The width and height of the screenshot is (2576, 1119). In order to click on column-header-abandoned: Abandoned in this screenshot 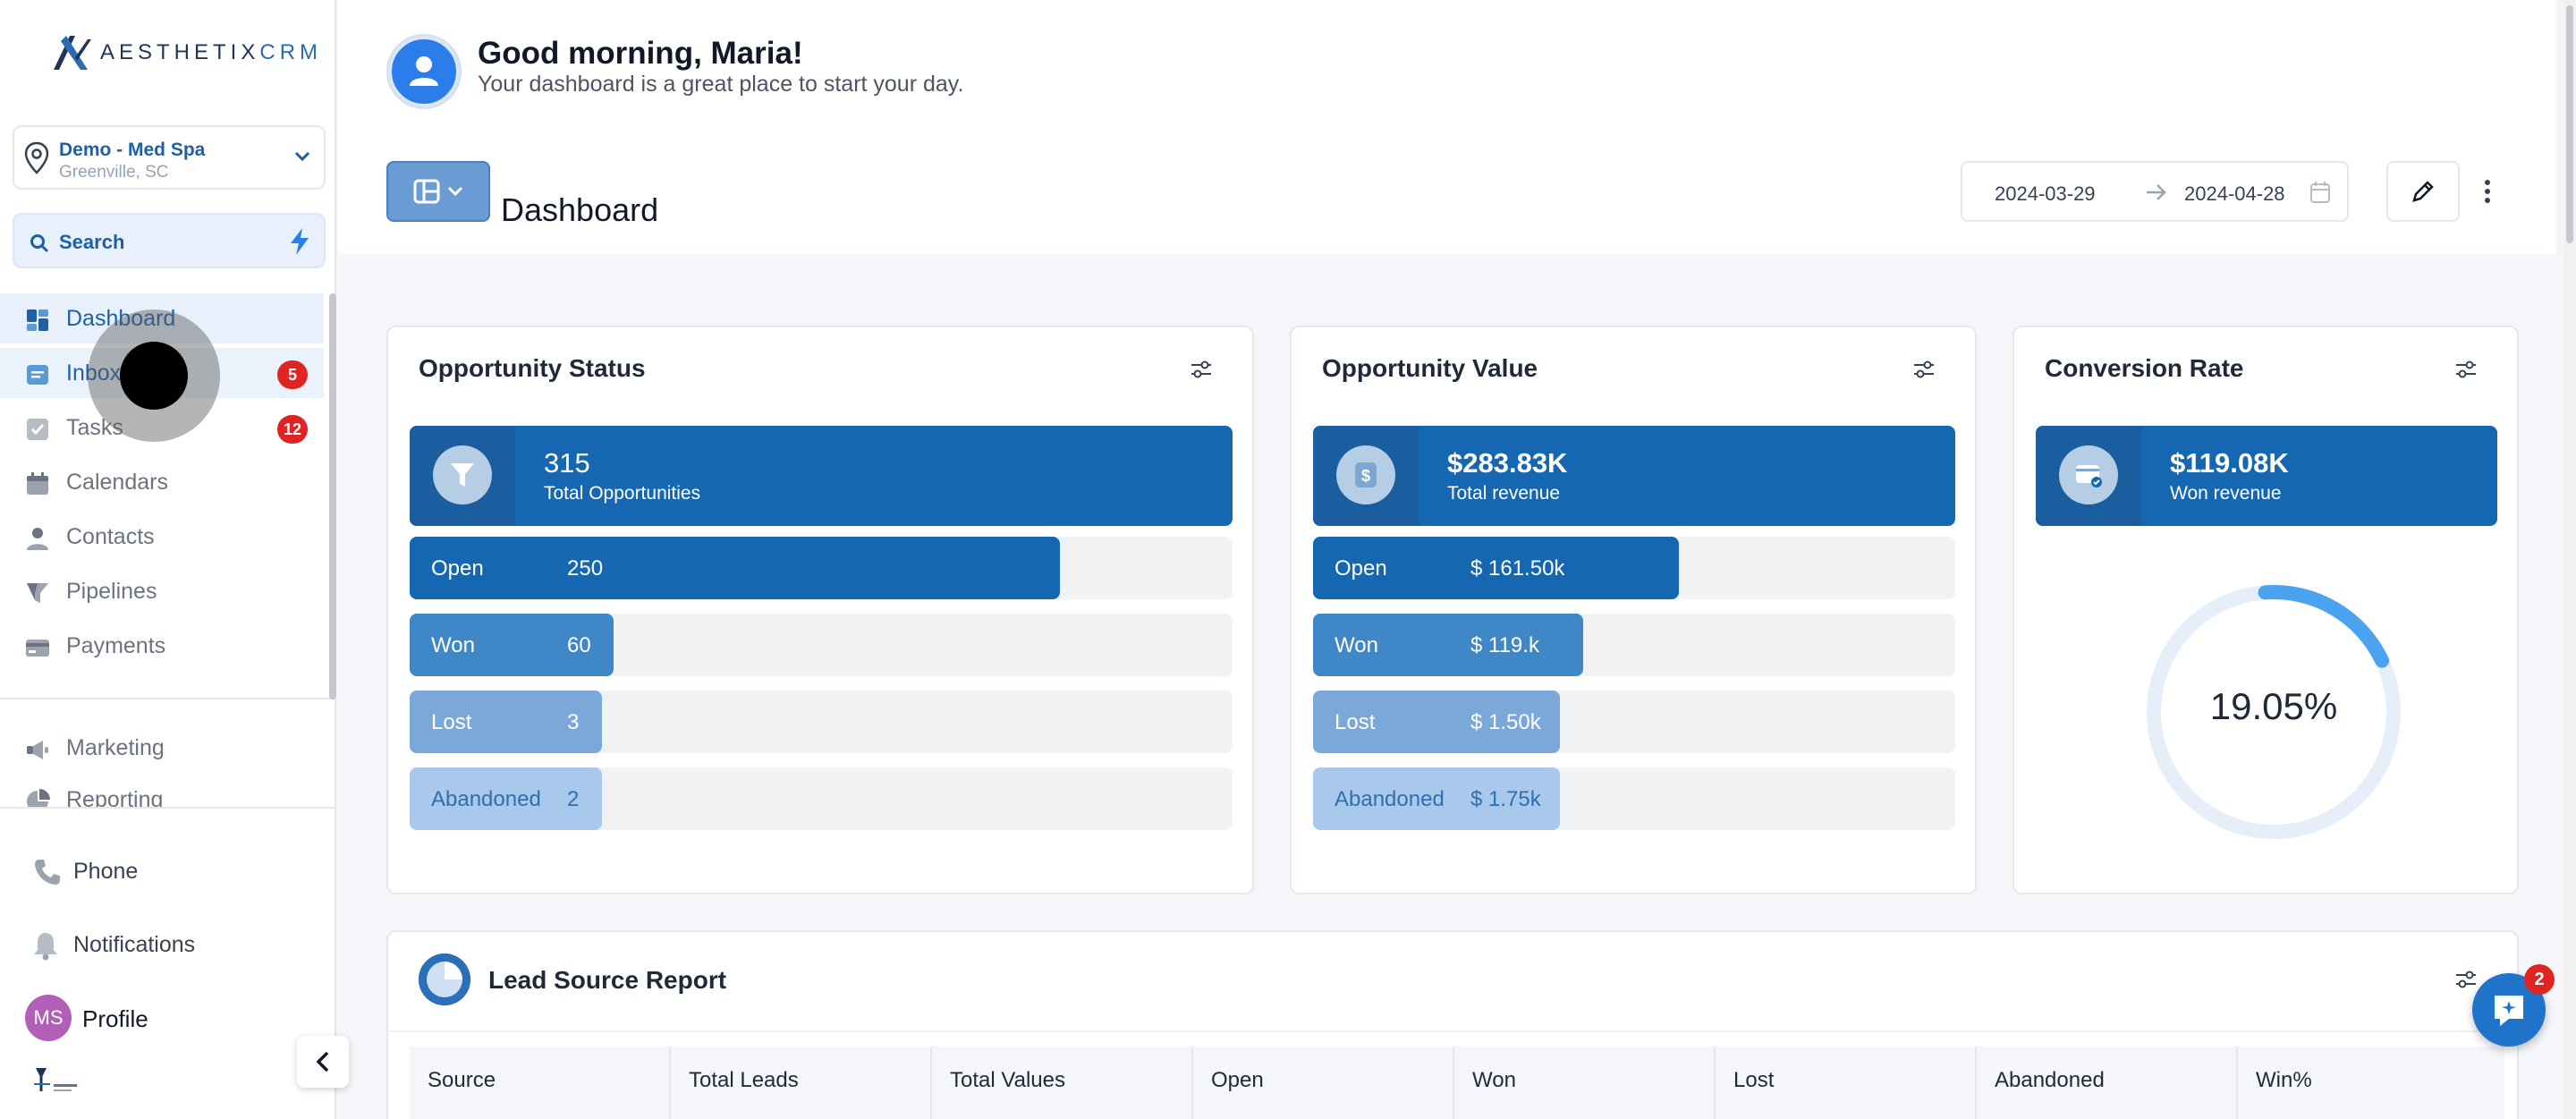, I will do `click(2050, 1080)`.